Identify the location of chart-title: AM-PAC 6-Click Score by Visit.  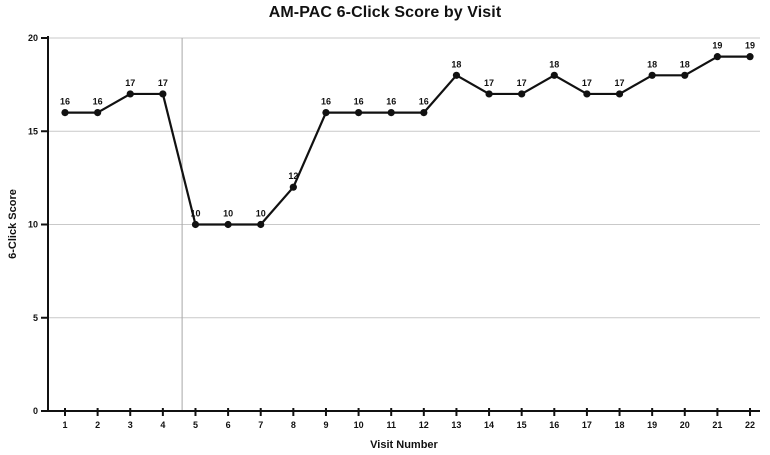
(385, 12).